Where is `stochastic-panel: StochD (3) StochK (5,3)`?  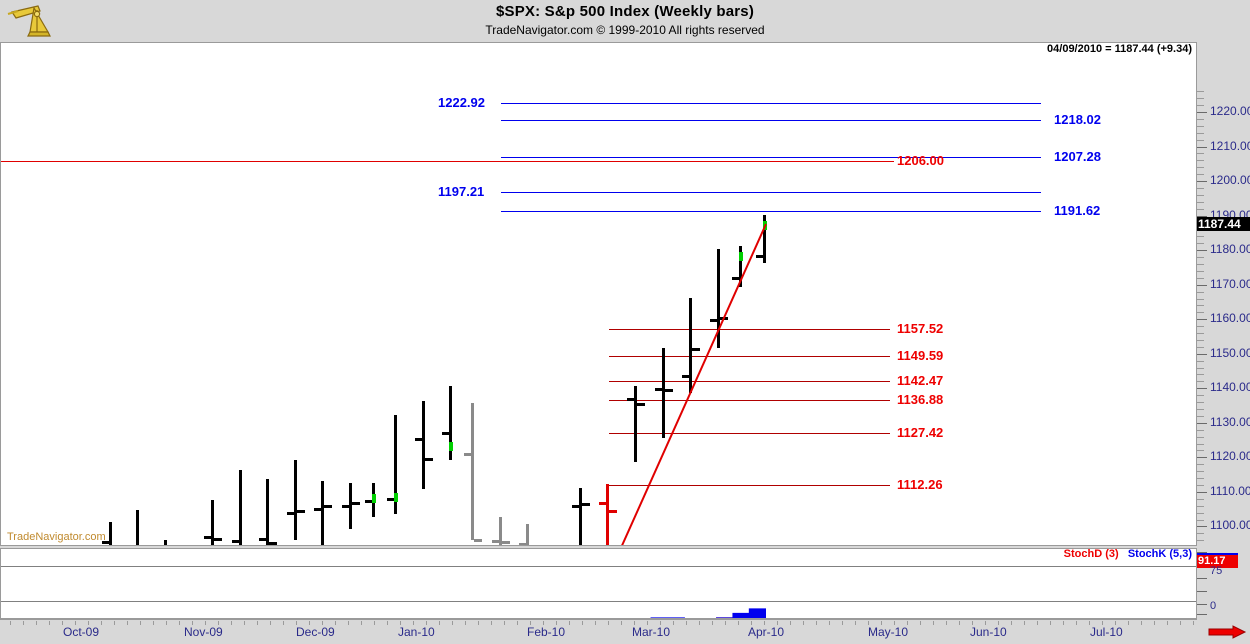 stochastic-panel: StochD (3) StochK (5,3) is located at coordinates (598, 583).